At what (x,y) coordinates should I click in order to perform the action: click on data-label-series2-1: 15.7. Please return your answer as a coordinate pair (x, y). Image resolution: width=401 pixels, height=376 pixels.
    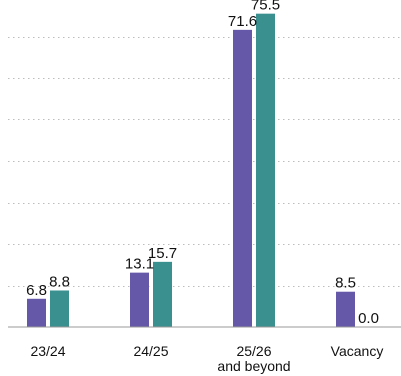
    Looking at the image, I should click on (162, 253).